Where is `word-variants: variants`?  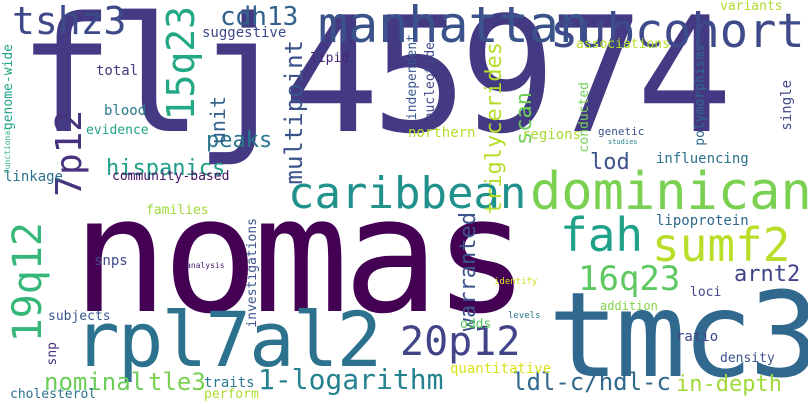
word-variants: variants is located at coordinates (751, 7).